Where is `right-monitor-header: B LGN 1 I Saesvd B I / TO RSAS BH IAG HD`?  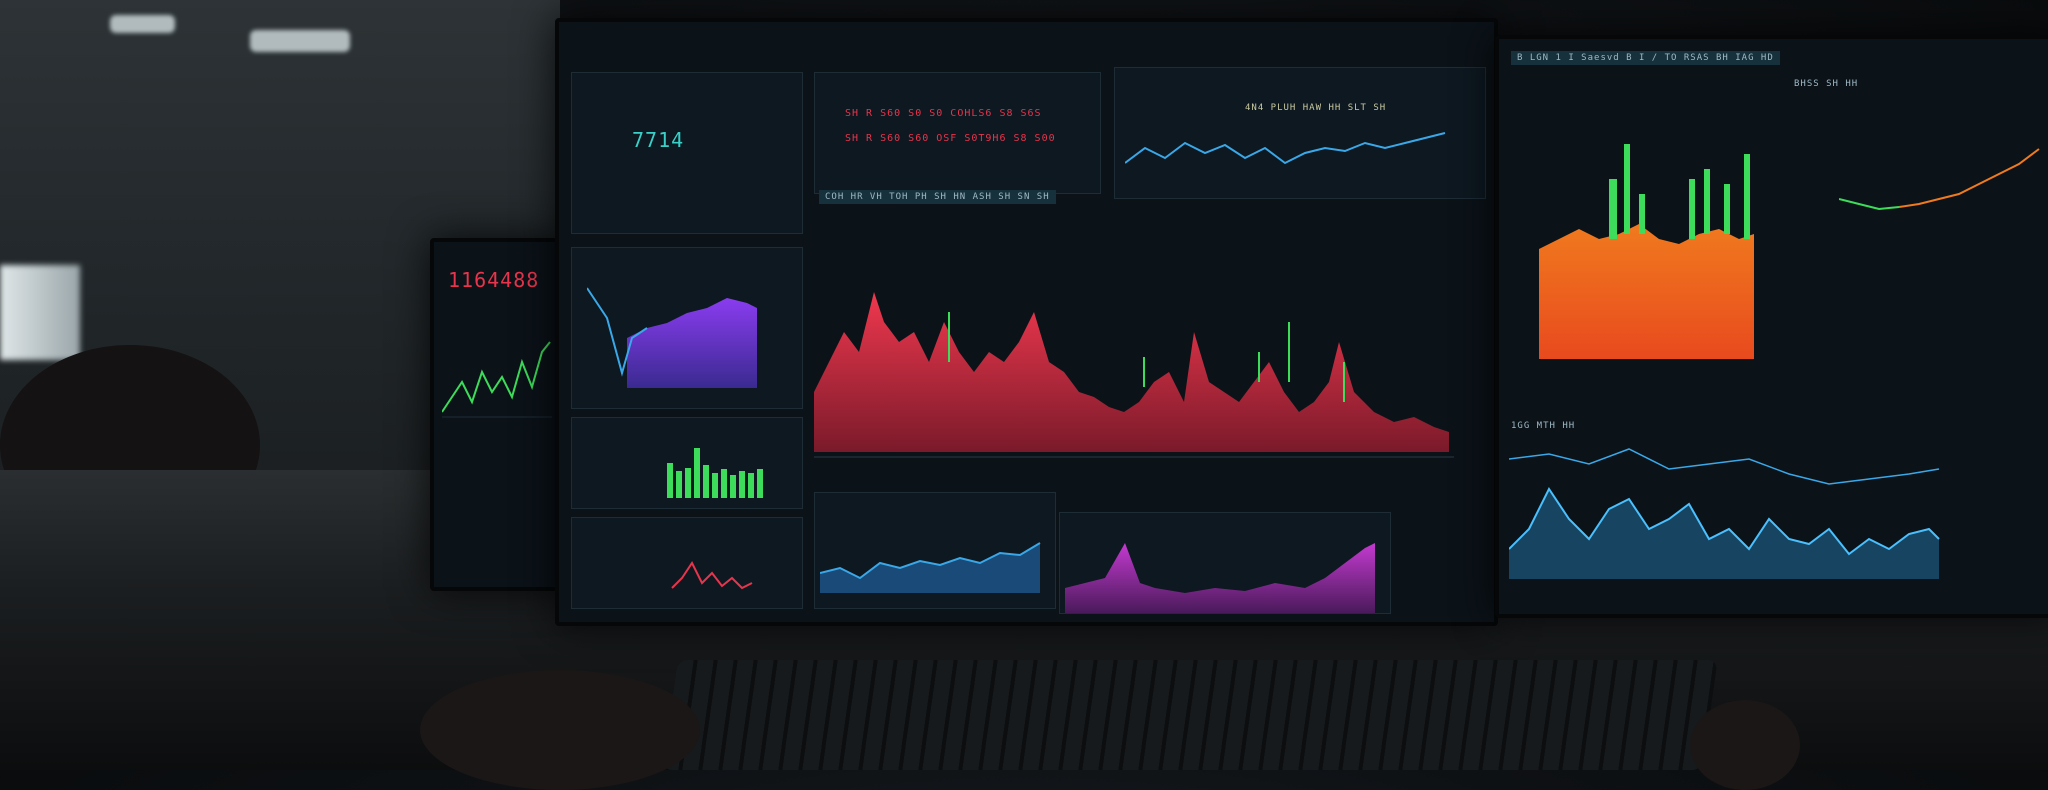 right-monitor-header: B LGN 1 I Saesvd B I / TO RSAS BH IAG HD is located at coordinates (1645, 58).